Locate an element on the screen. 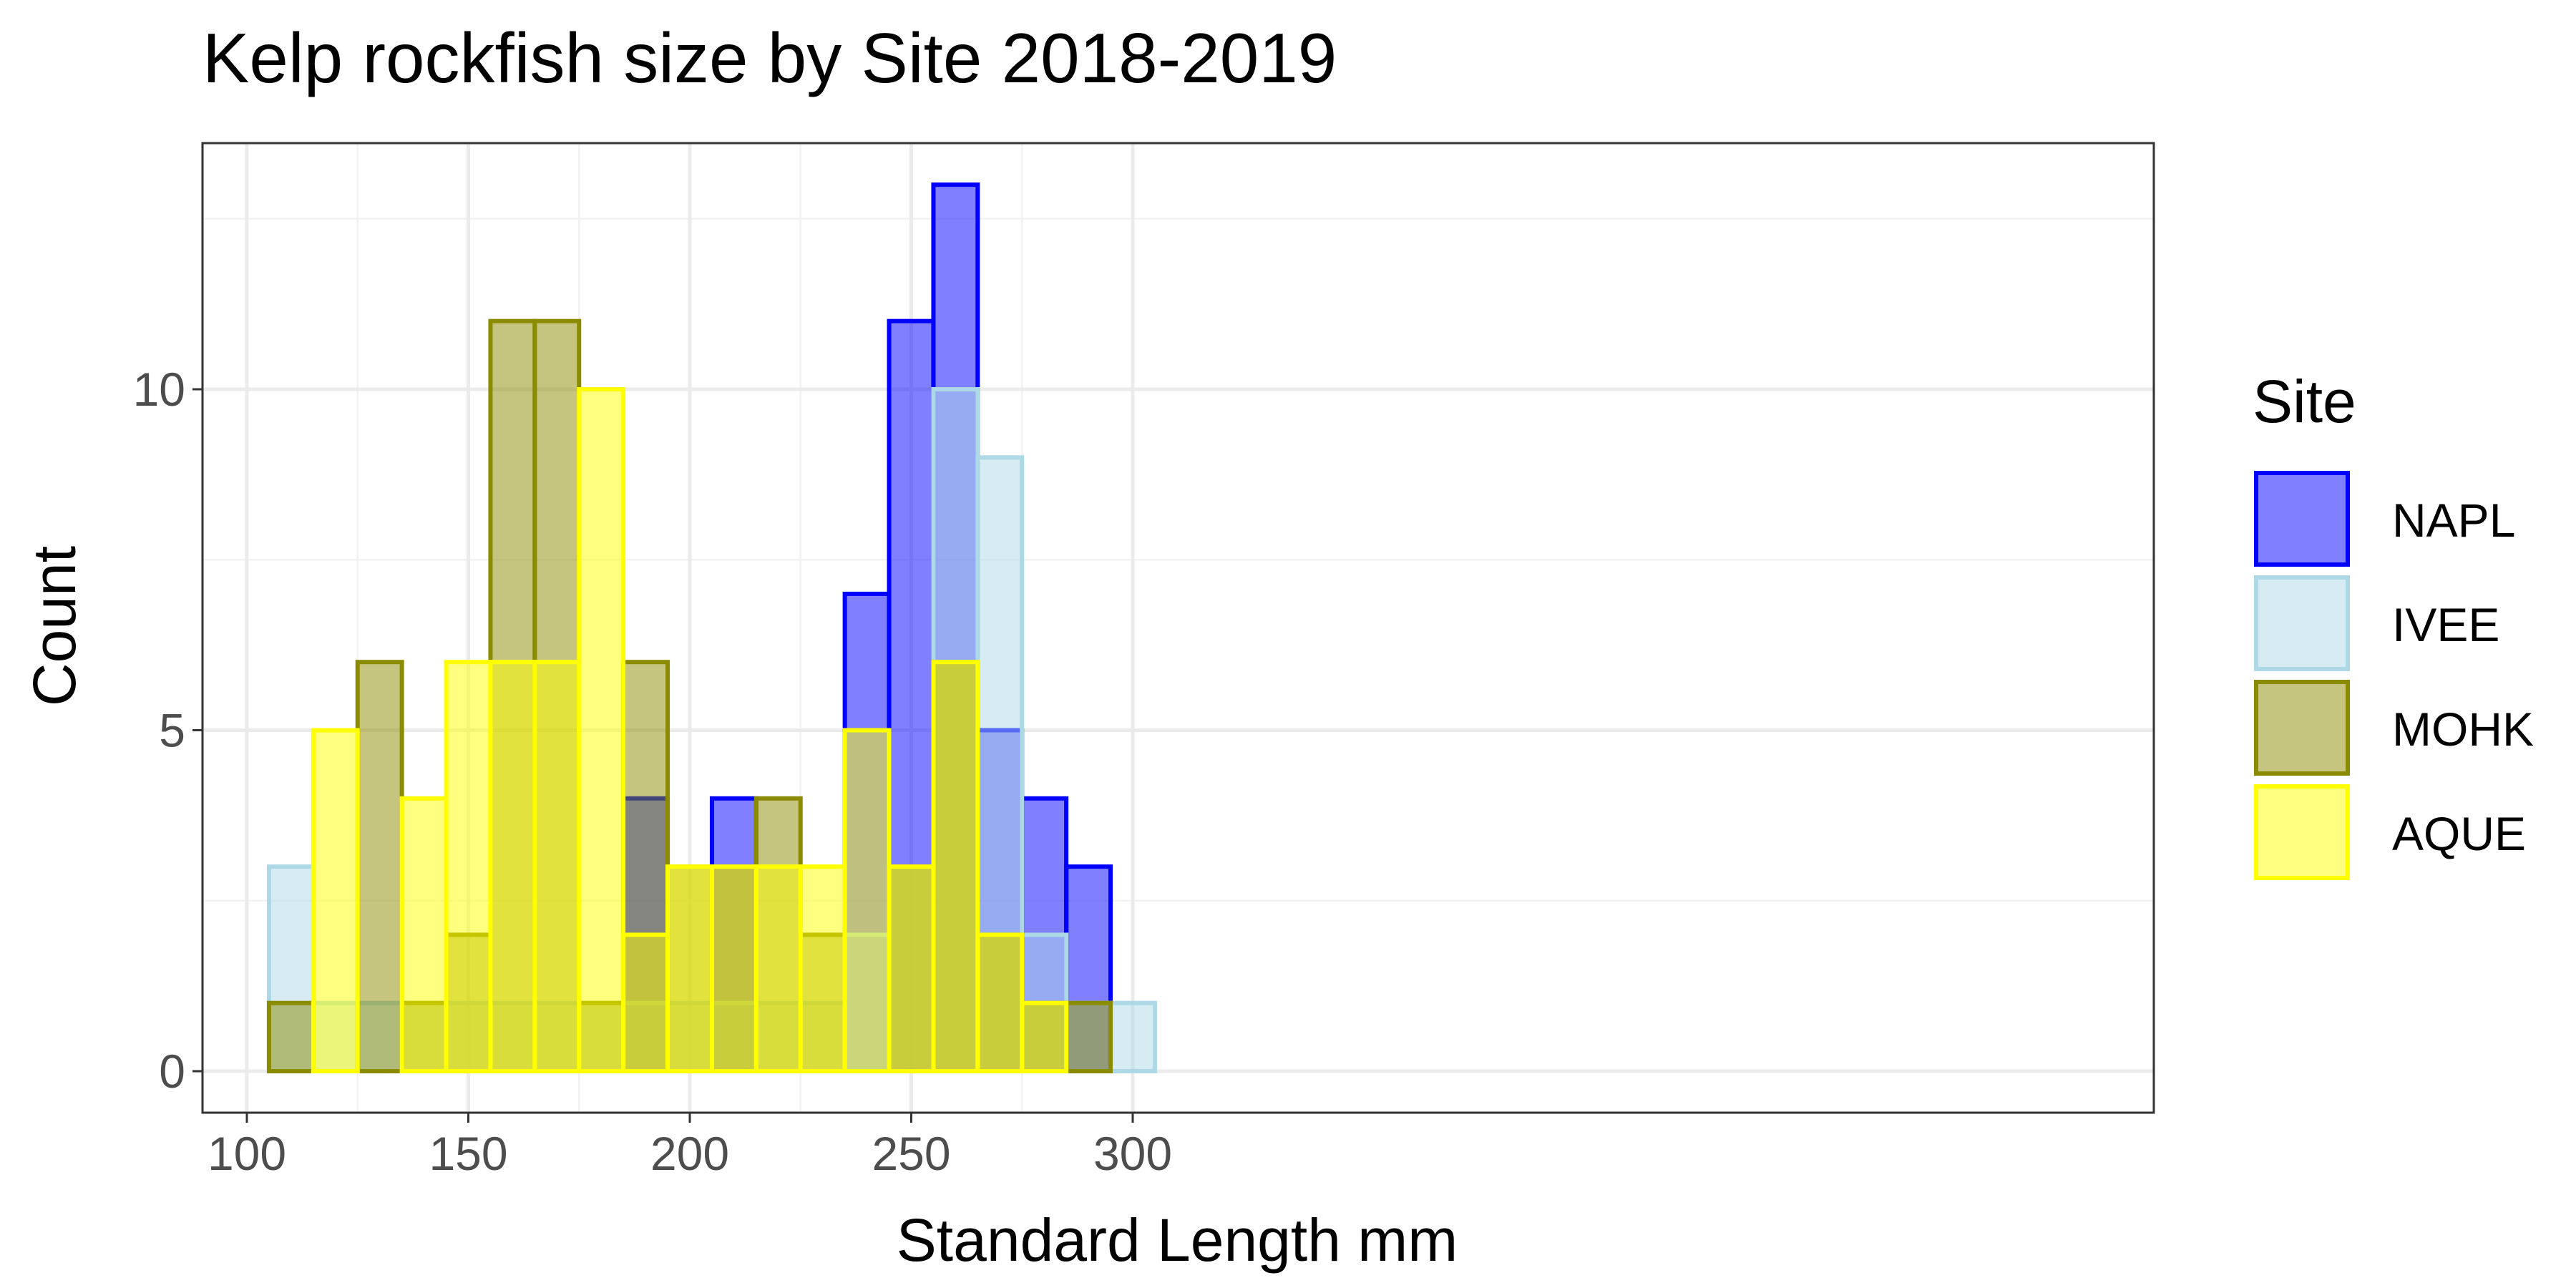 This screenshot has width=2576, height=1288. legend: Site NAPL IVEE MOHK AQUE is located at coordinates (2393, 624).